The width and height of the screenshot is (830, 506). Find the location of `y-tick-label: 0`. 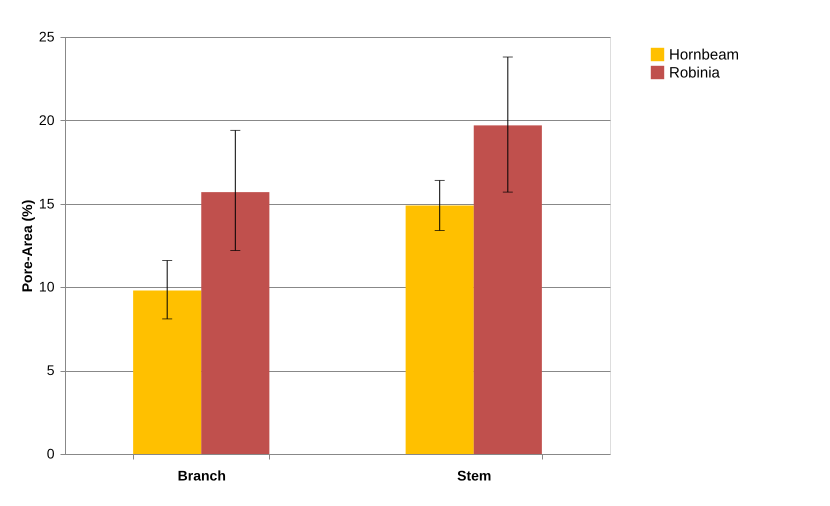

y-tick-label: 0 is located at coordinates (50, 454).